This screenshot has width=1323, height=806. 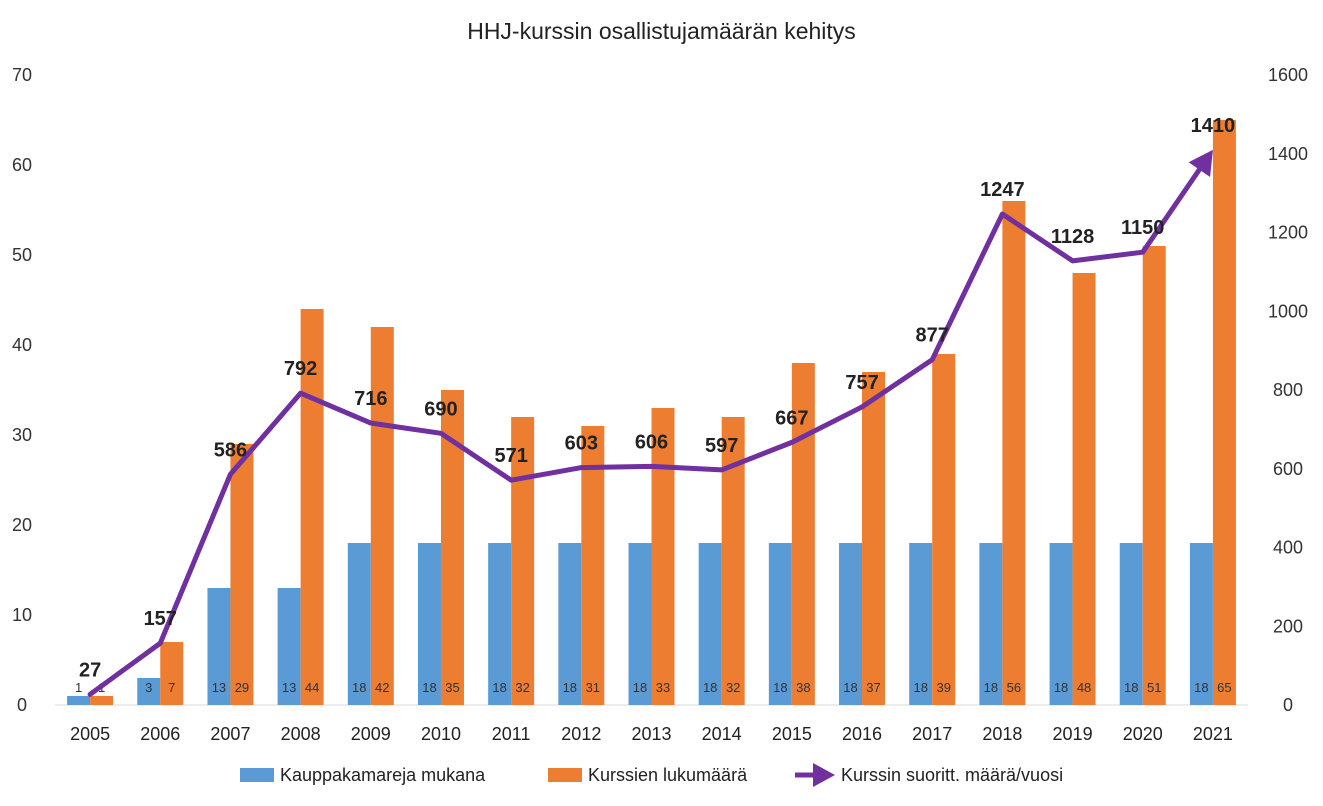 I want to click on line-data-label: 603, so click(x=581, y=444).